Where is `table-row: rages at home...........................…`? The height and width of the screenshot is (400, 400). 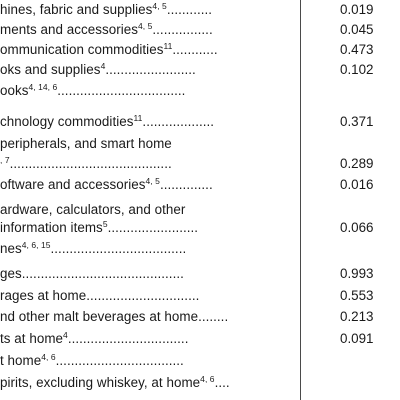
table-row: rages at home...........................… is located at coordinates (200, 297).